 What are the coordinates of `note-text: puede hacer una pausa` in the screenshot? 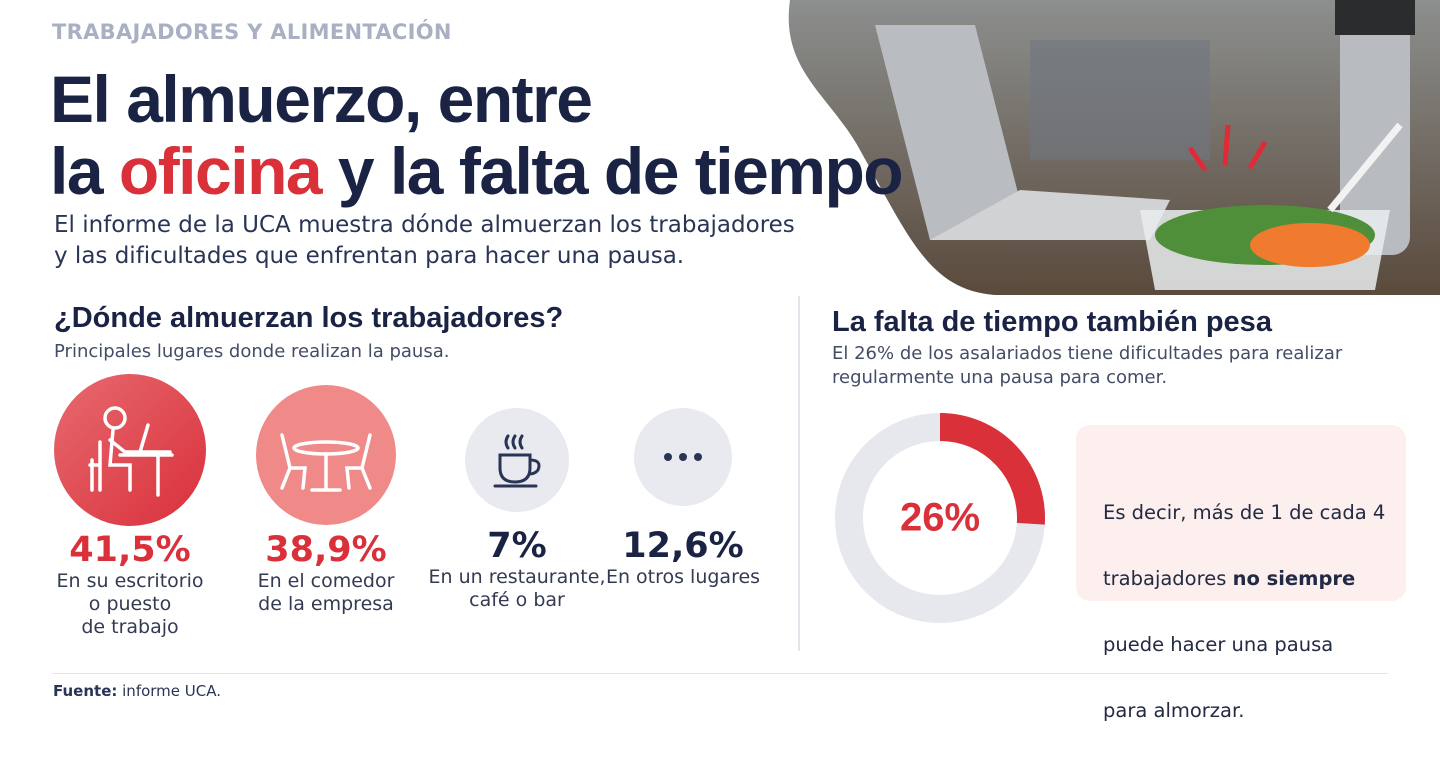 It's located at (1218, 644).